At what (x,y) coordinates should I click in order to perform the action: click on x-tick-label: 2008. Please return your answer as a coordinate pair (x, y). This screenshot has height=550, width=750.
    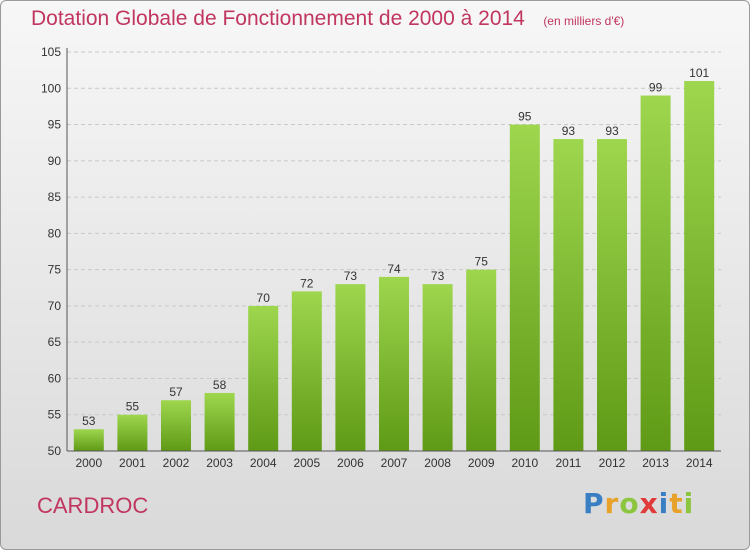
    Looking at the image, I should click on (437, 463).